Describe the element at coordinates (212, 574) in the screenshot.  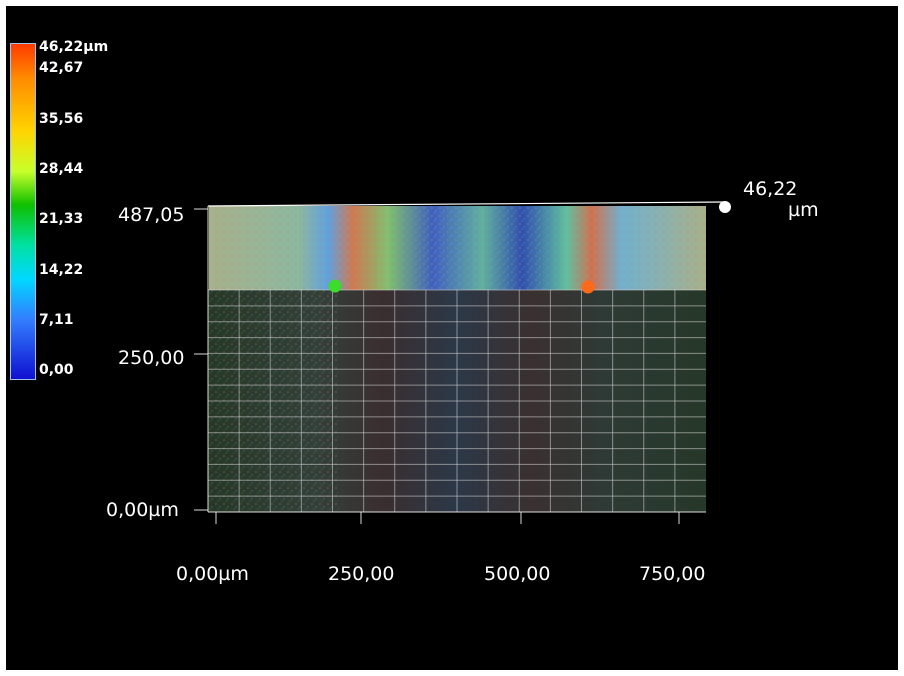
I see `x-axis-label: 0,00µm` at that location.